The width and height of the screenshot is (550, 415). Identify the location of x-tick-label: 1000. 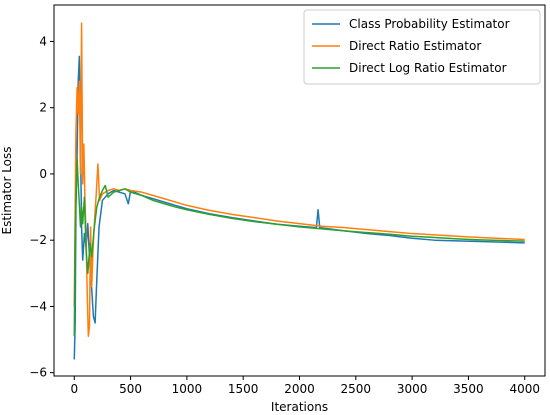
(187, 389).